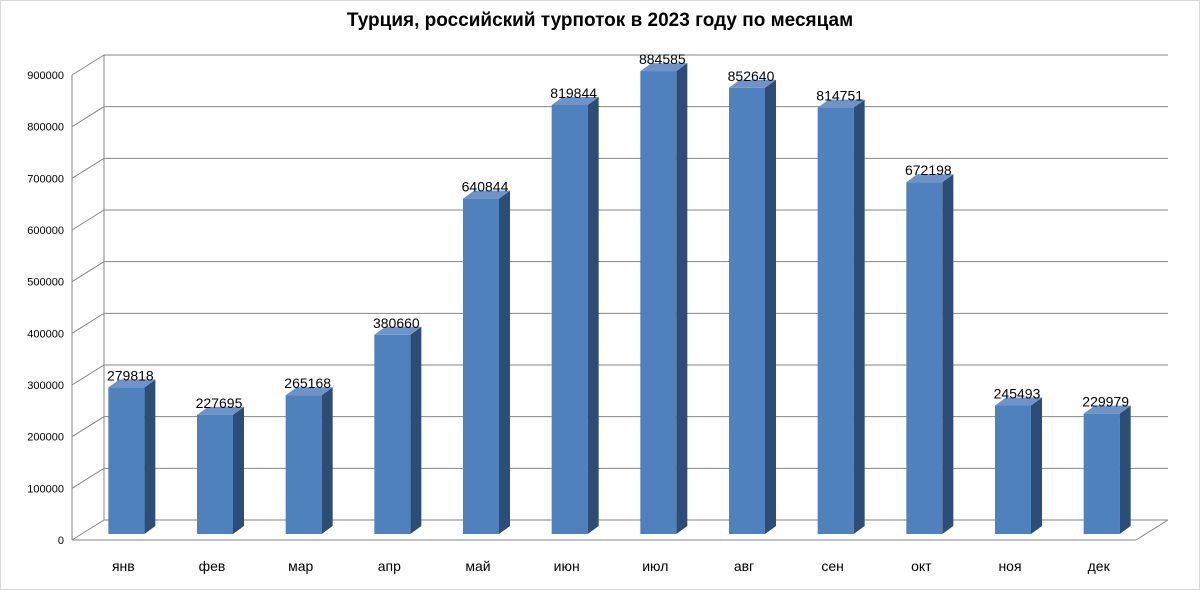 Image resolution: width=1200 pixels, height=590 pixels. I want to click on y-tick-label: 500000, so click(45, 283).